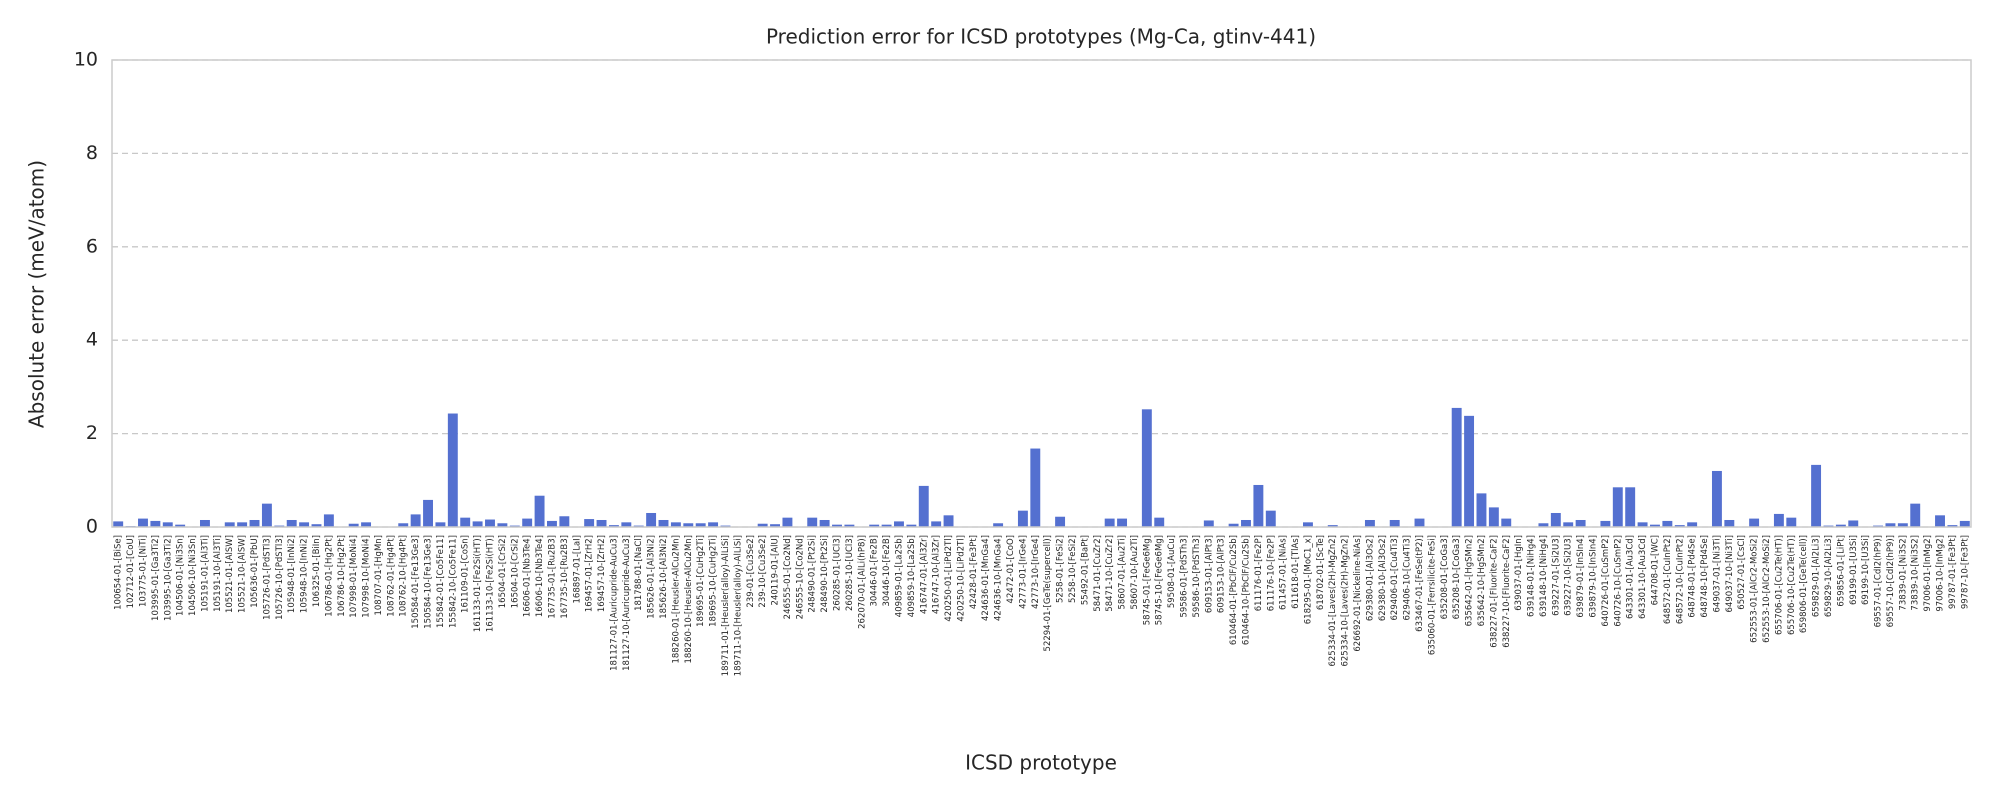 Image resolution: width=2000 pixels, height=800 pixels. Describe the element at coordinates (1197, 576) in the screenshot. I see `x-tick-label: 59586-10-[PdSTh3]` at that location.